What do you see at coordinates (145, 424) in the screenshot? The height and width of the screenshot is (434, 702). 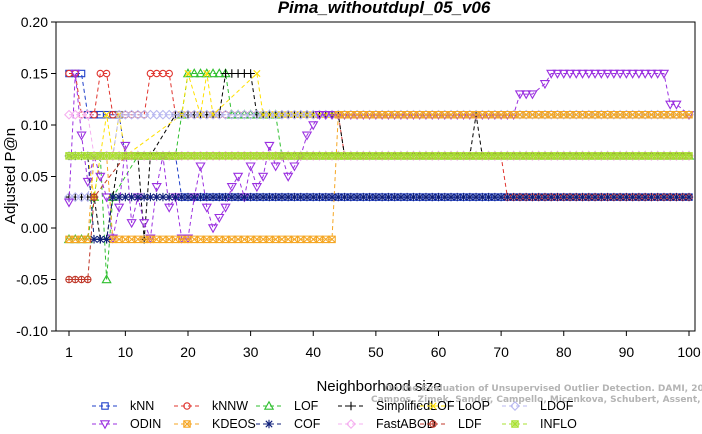 I see `legend-label: ODIN` at bounding box center [145, 424].